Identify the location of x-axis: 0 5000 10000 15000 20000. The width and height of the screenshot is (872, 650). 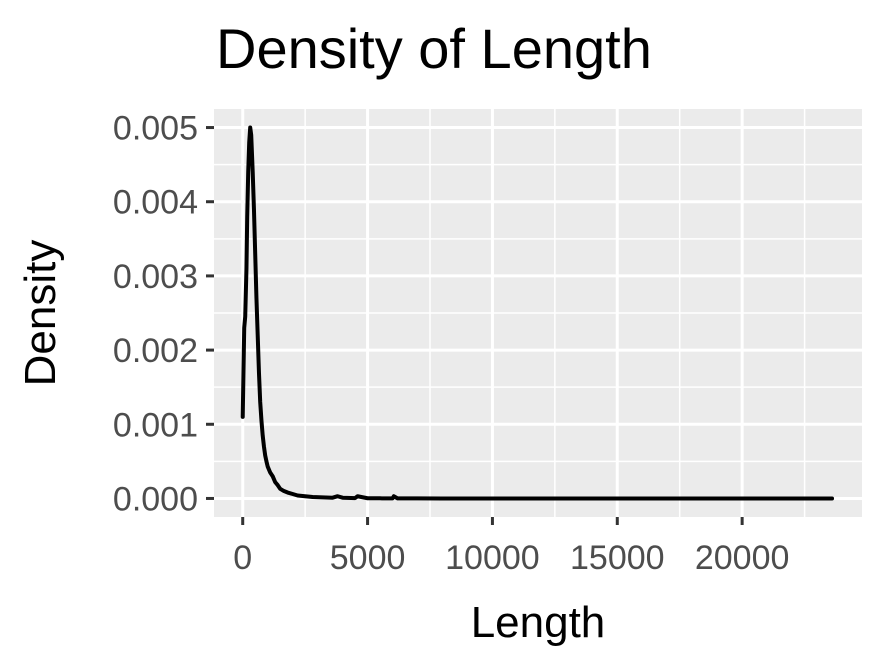
(511, 547).